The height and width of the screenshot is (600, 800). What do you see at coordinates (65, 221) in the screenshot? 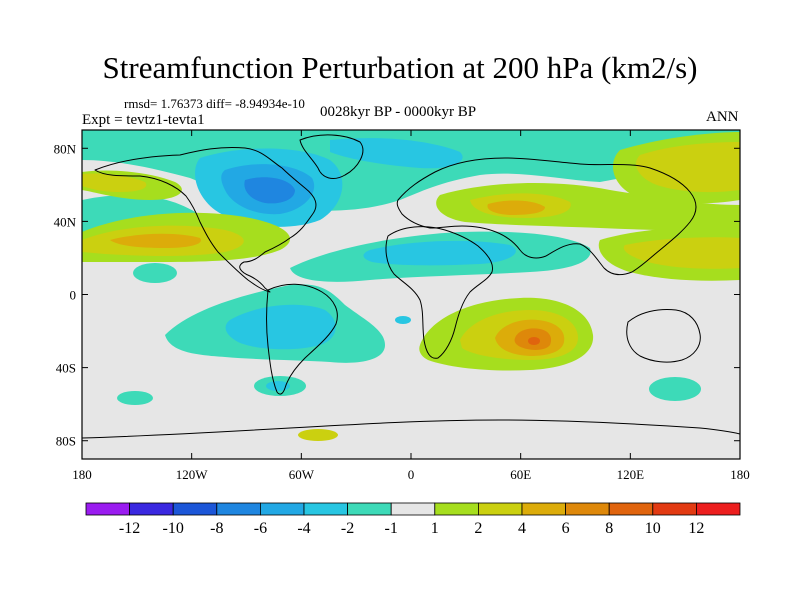
I see `lat-tick-label: 40N` at bounding box center [65, 221].